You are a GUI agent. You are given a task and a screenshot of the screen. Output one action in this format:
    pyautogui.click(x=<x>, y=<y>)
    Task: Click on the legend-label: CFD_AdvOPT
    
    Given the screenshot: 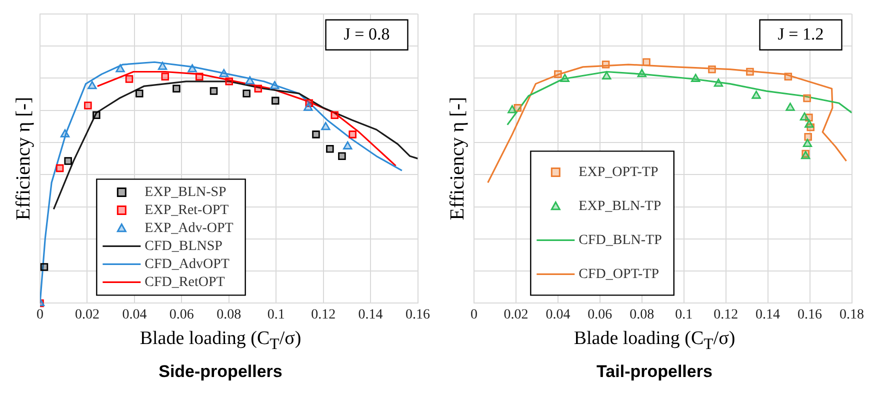 What is the action you would take?
    pyautogui.click(x=187, y=264)
    